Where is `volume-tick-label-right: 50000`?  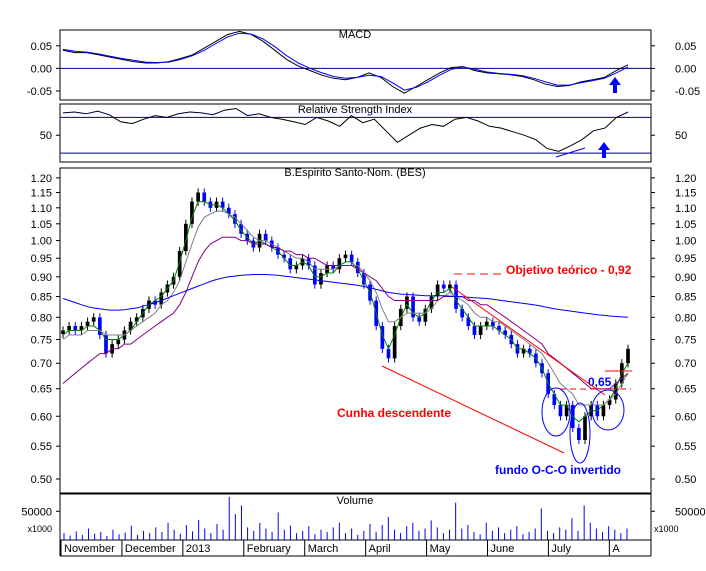
volume-tick-label-right: 50000 is located at coordinates (690, 512).